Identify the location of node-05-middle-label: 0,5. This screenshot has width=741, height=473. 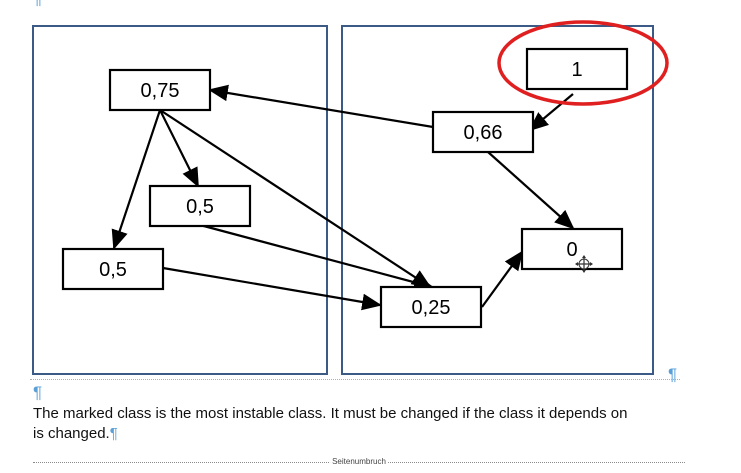
(200, 207).